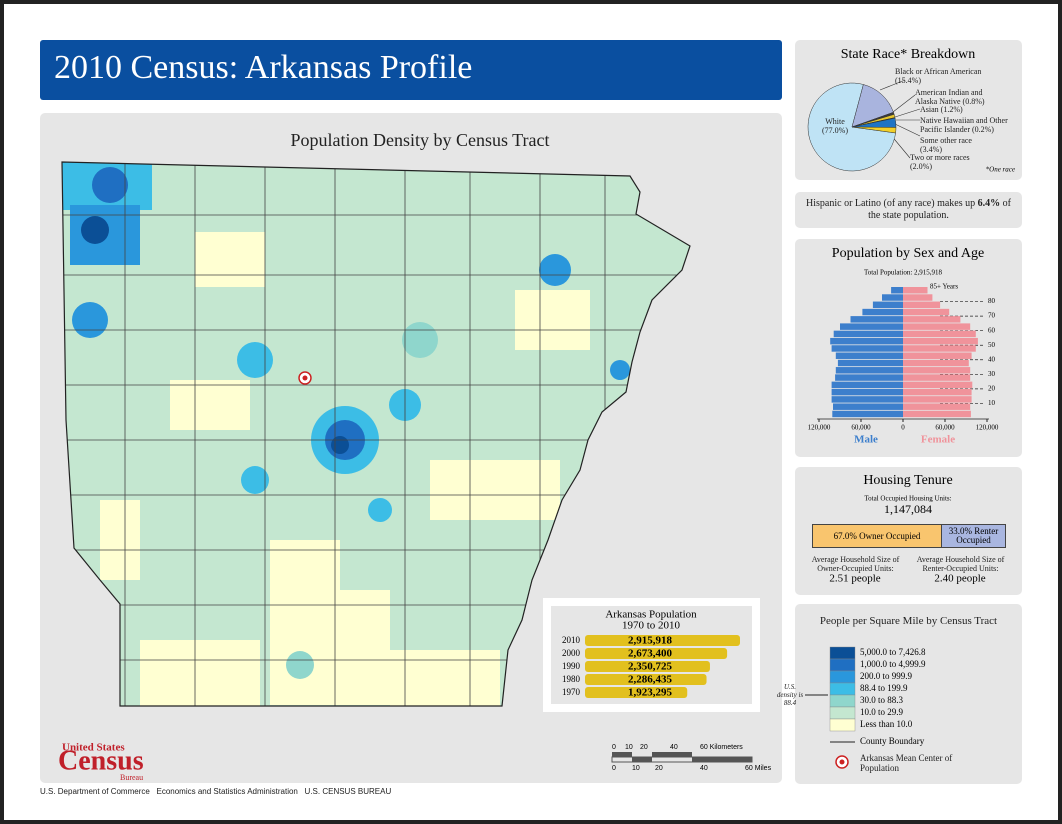  I want to click on legend-label: 5,000.0 to 7,426.8, so click(893, 652).